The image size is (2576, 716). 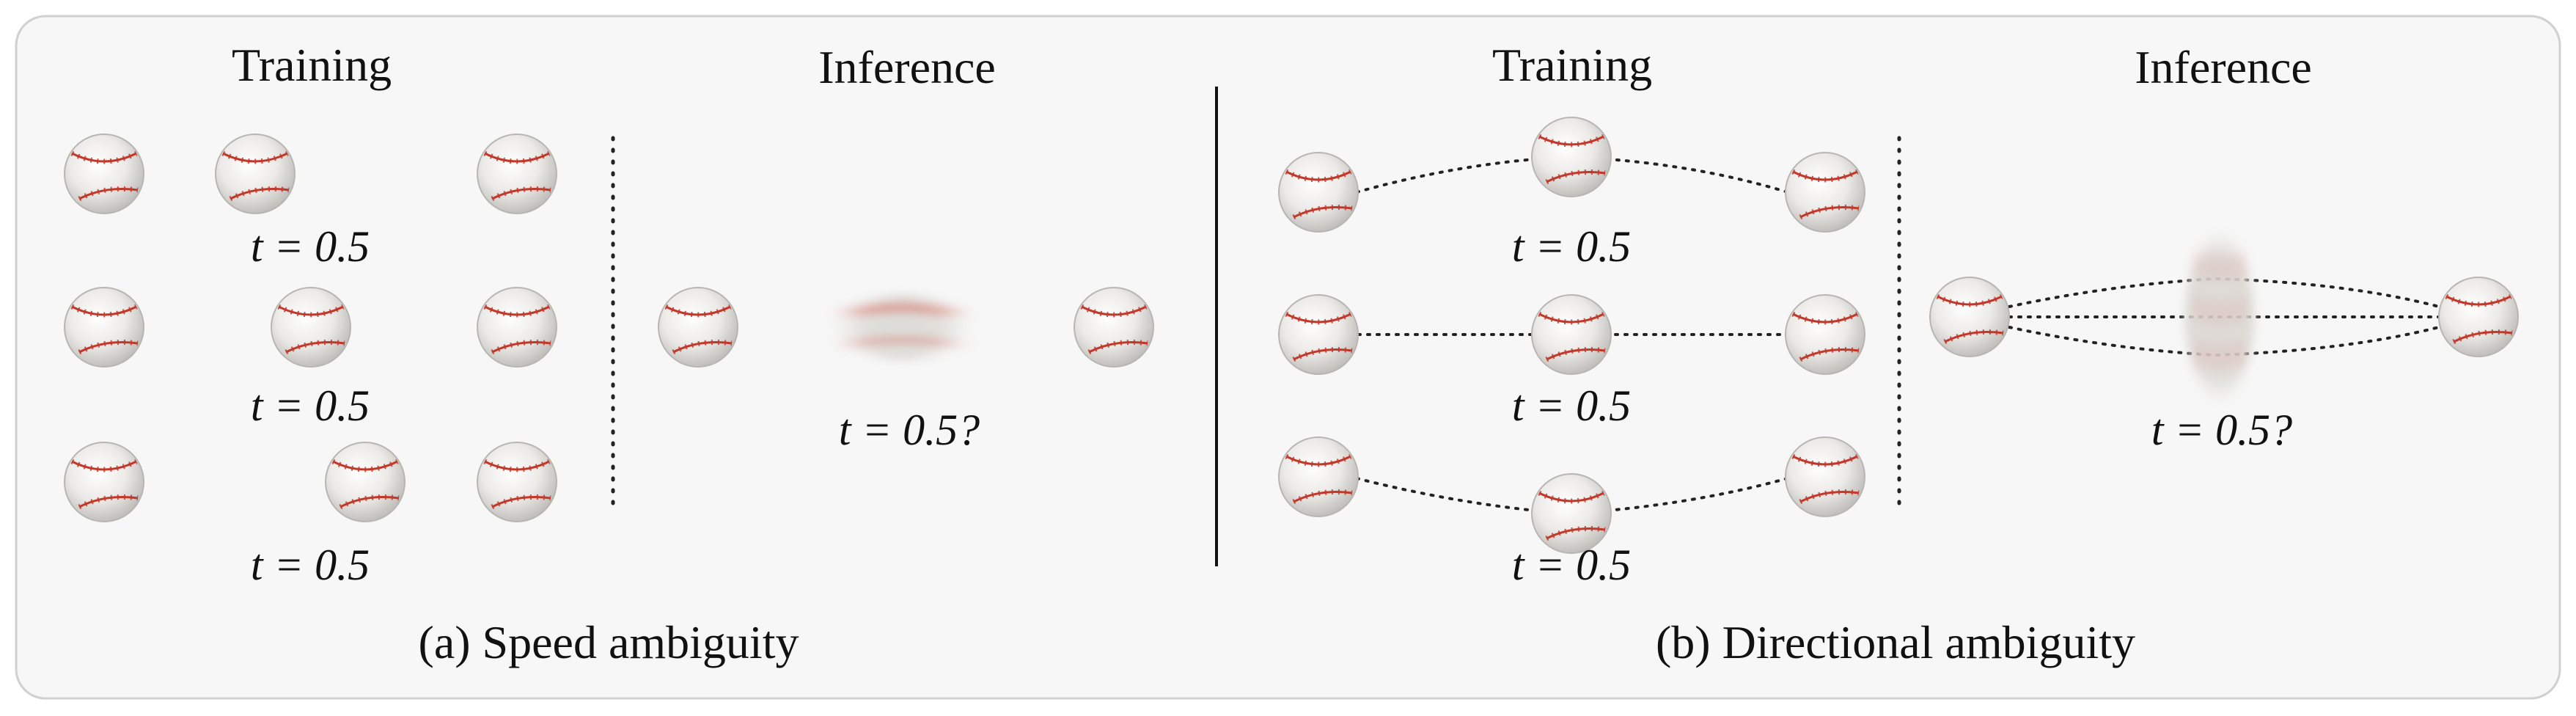 What do you see at coordinates (2223, 67) in the screenshot?
I see `panel-b-inference-title: Inference` at bounding box center [2223, 67].